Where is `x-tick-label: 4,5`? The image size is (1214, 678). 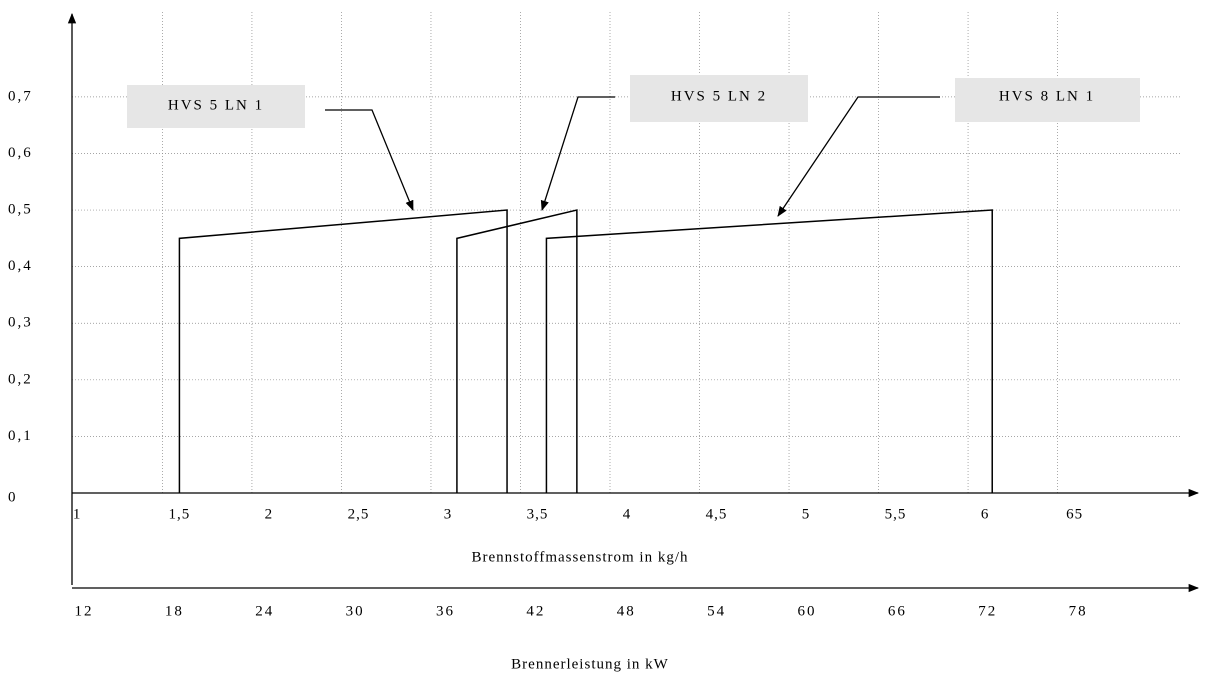
x-tick-label: 4,5 is located at coordinates (717, 514).